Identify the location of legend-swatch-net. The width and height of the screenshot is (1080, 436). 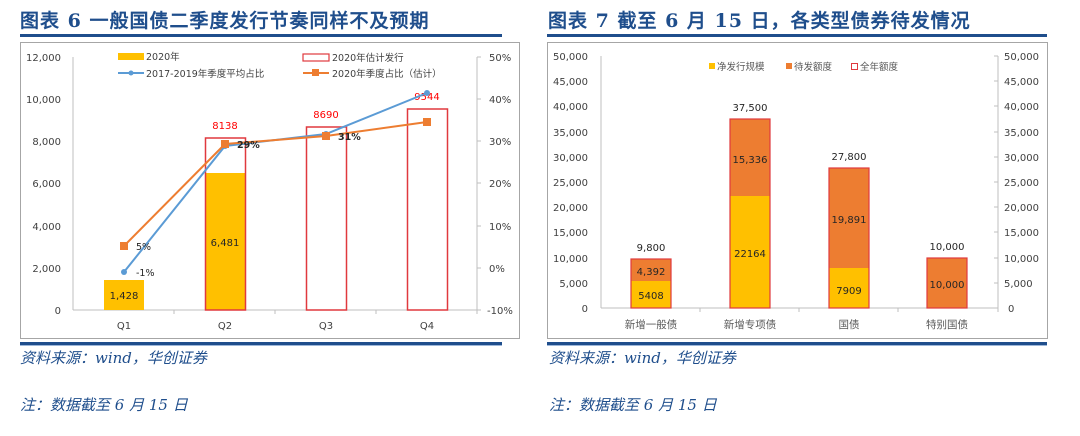
(712, 66).